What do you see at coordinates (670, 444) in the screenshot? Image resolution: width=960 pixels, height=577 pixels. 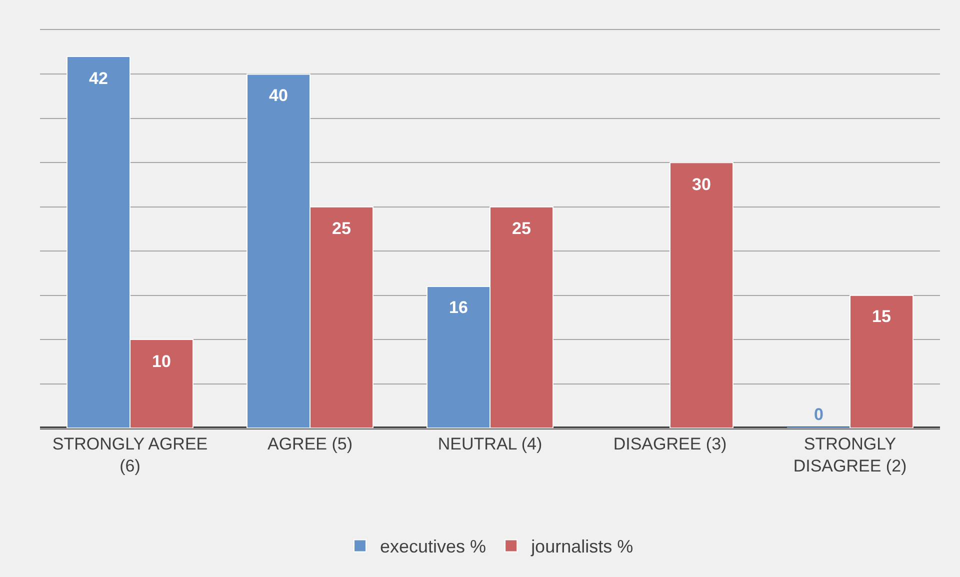 I see `x-tick-label: DISAGREE (3)` at bounding box center [670, 444].